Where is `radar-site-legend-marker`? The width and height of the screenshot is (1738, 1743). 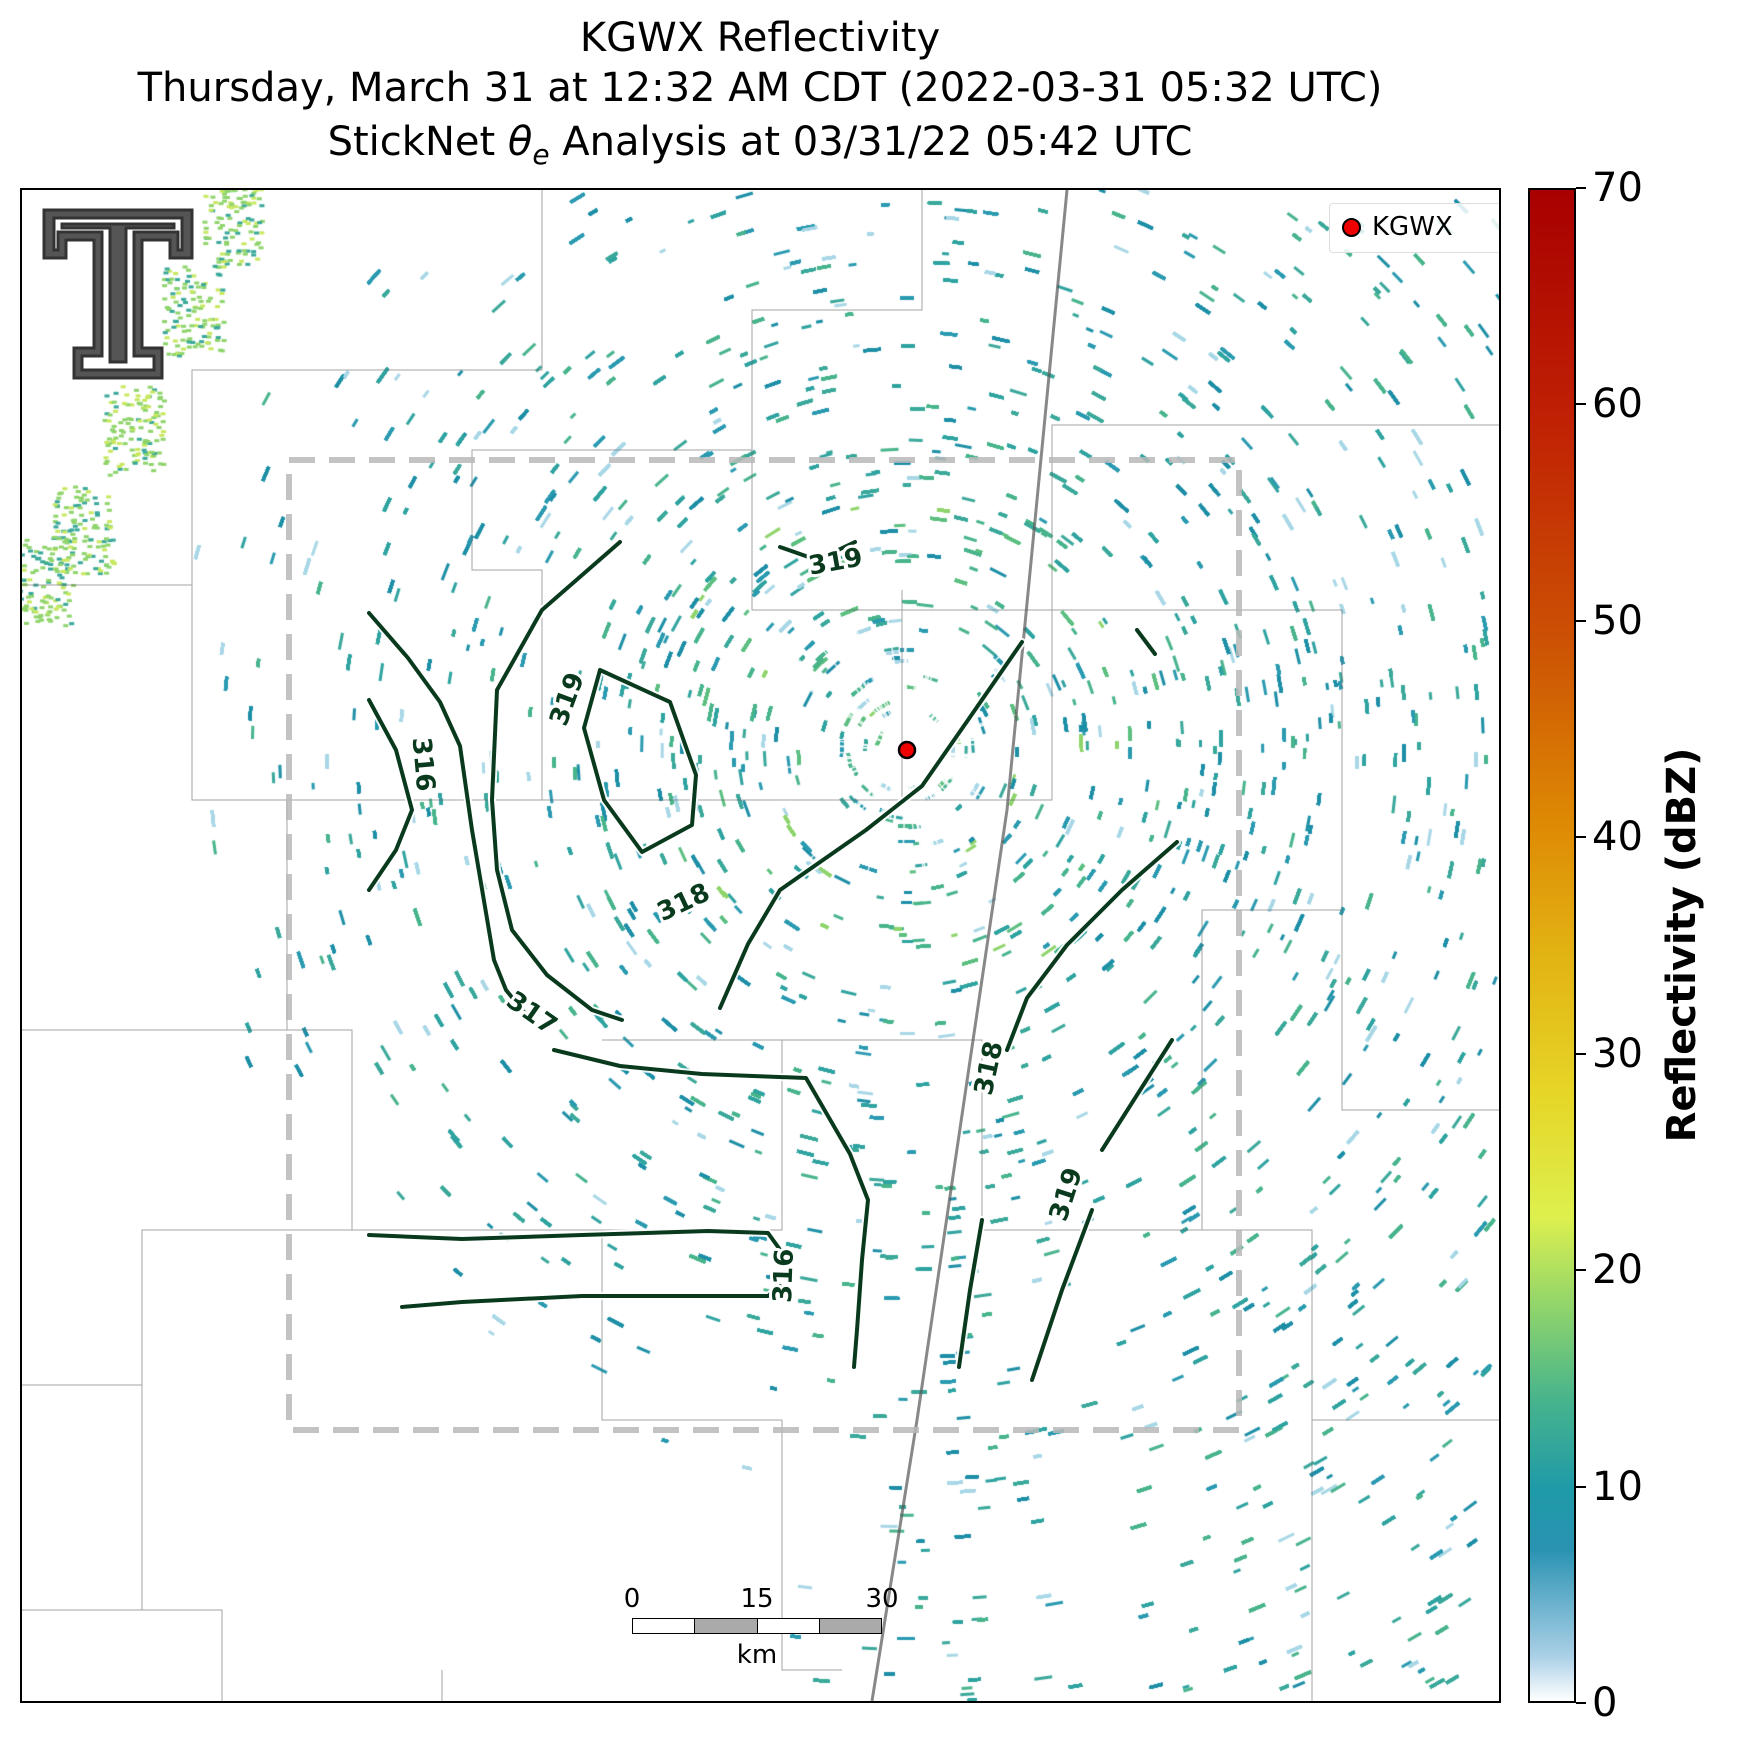 radar-site-legend-marker is located at coordinates (1351, 227).